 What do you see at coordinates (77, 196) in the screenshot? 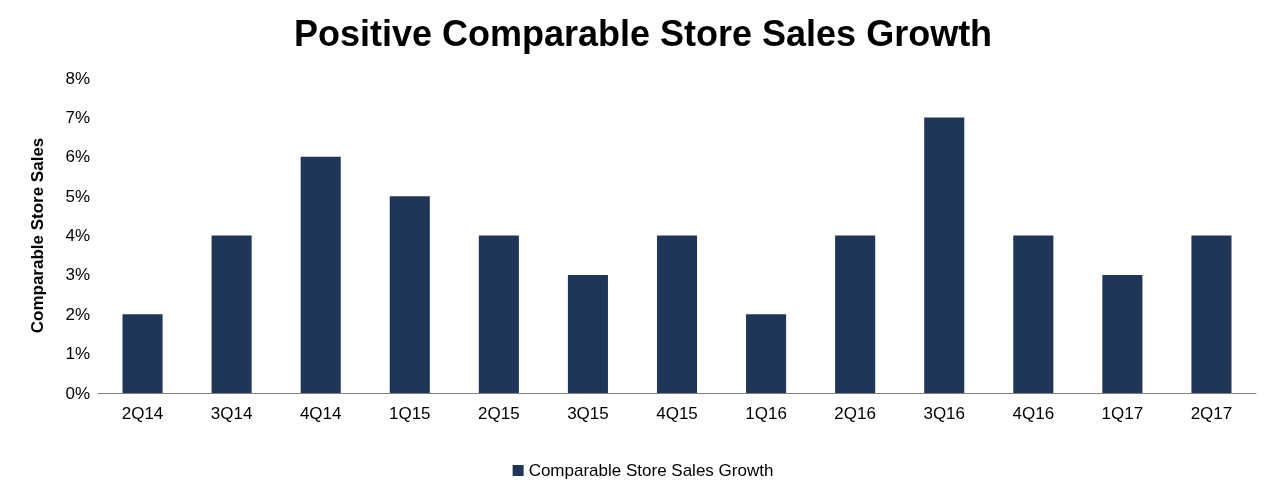
I see `y-tick-label: 5%` at bounding box center [77, 196].